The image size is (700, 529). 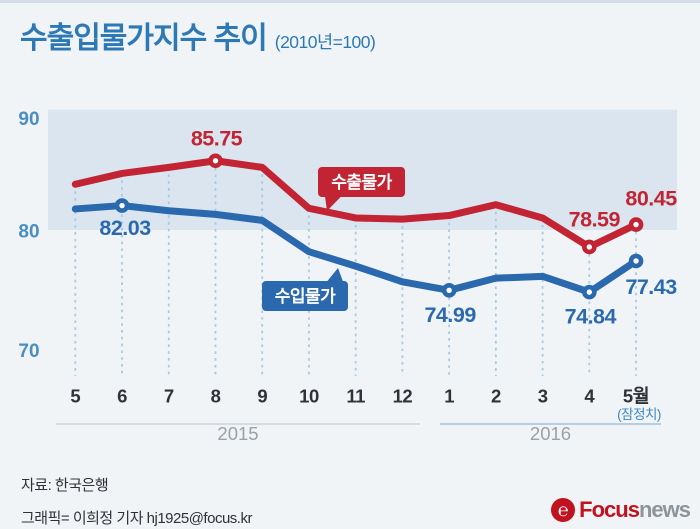 What do you see at coordinates (449, 290) in the screenshot?
I see `import-marker-74.99` at bounding box center [449, 290].